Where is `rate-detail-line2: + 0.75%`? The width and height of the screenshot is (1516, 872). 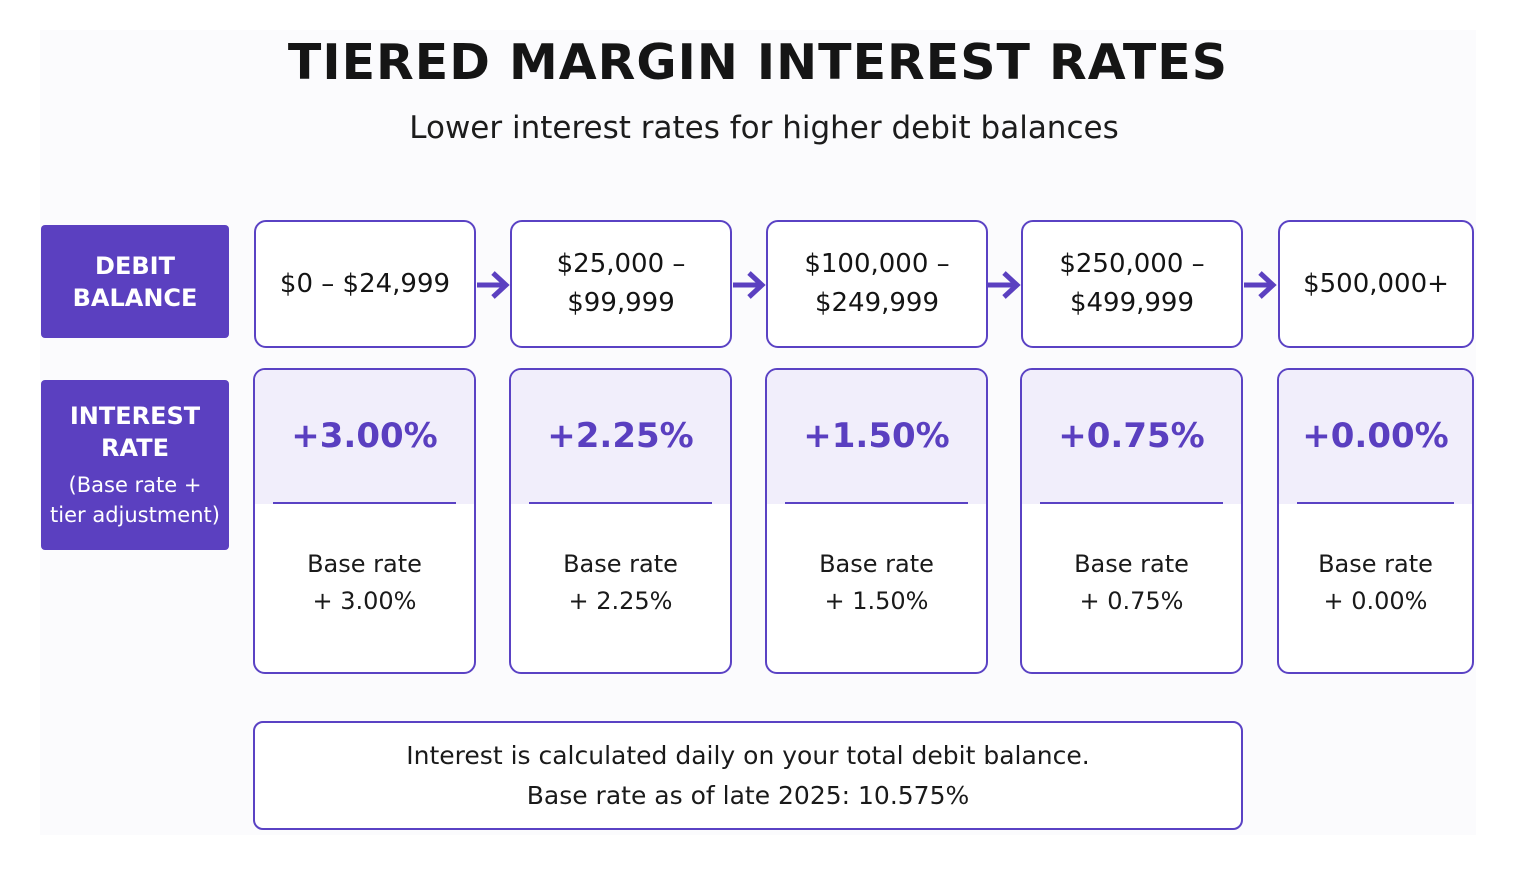
rate-detail-line2: + 0.75% is located at coordinates (1131, 601).